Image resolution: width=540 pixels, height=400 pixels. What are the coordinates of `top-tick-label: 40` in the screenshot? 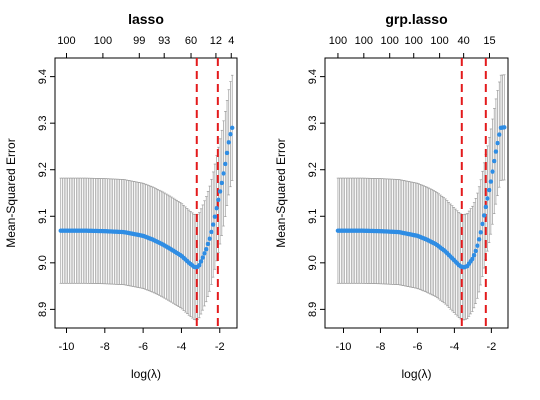 It's located at (464, 41).